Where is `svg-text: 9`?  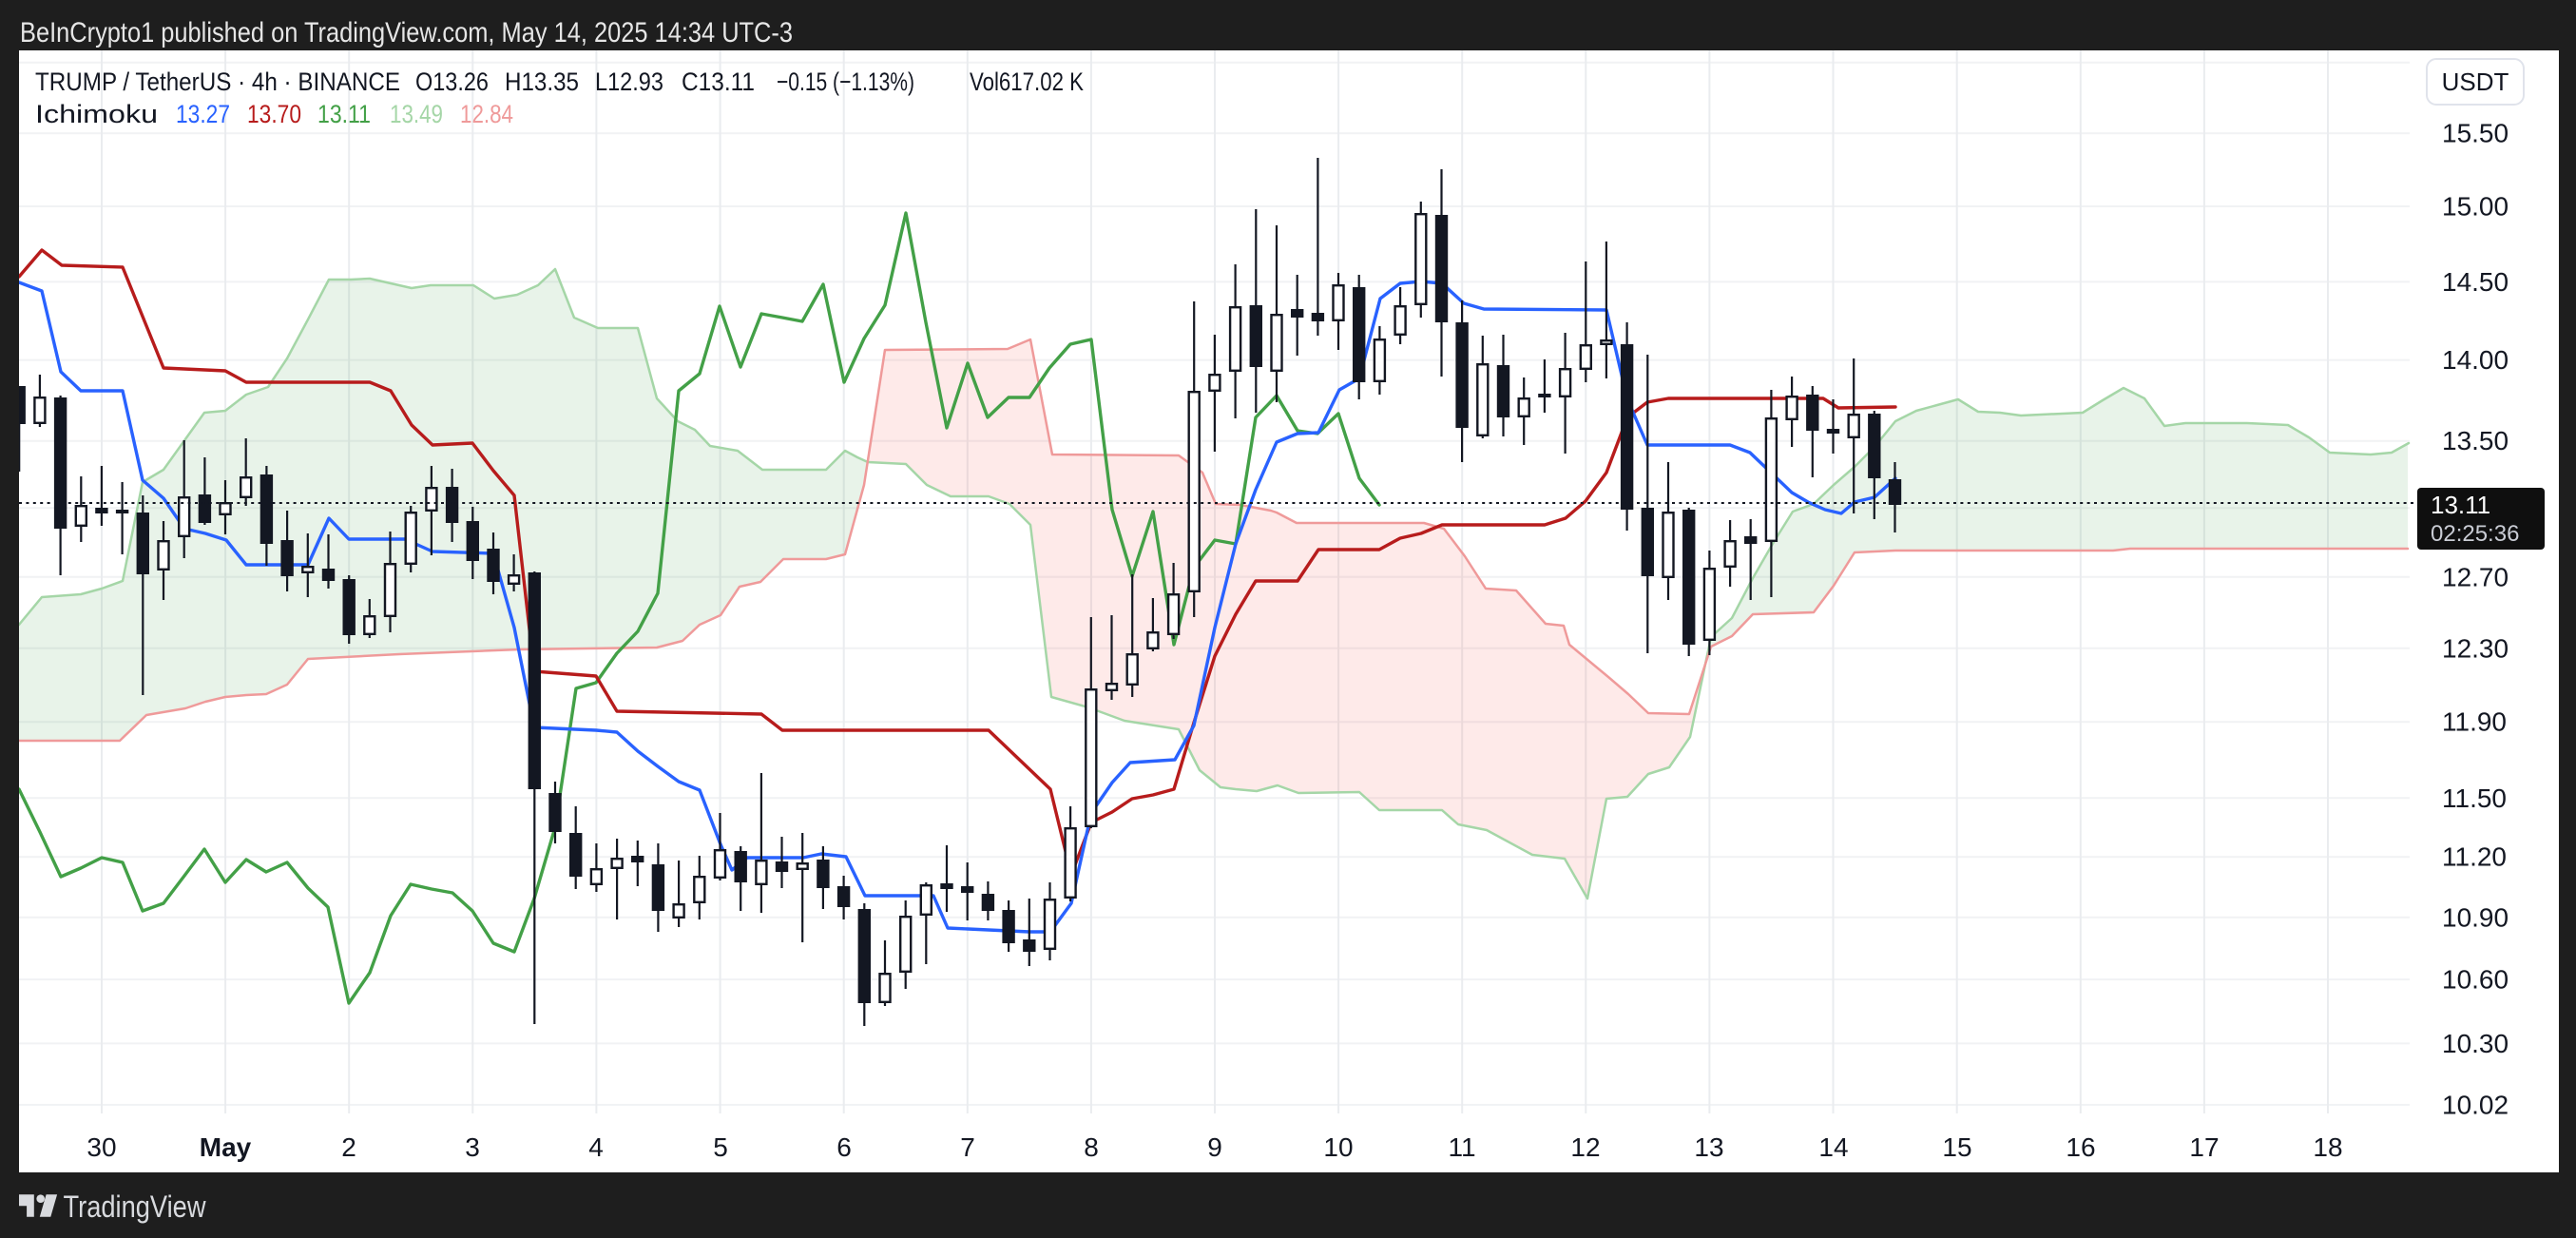 svg-text: 9 is located at coordinates (1215, 1147).